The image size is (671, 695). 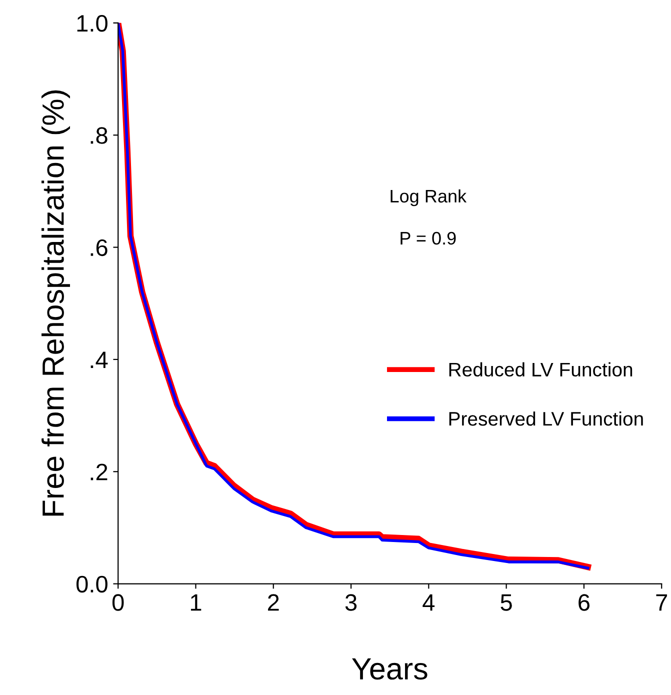 I want to click on y-tick-label: .2, so click(x=99, y=472).